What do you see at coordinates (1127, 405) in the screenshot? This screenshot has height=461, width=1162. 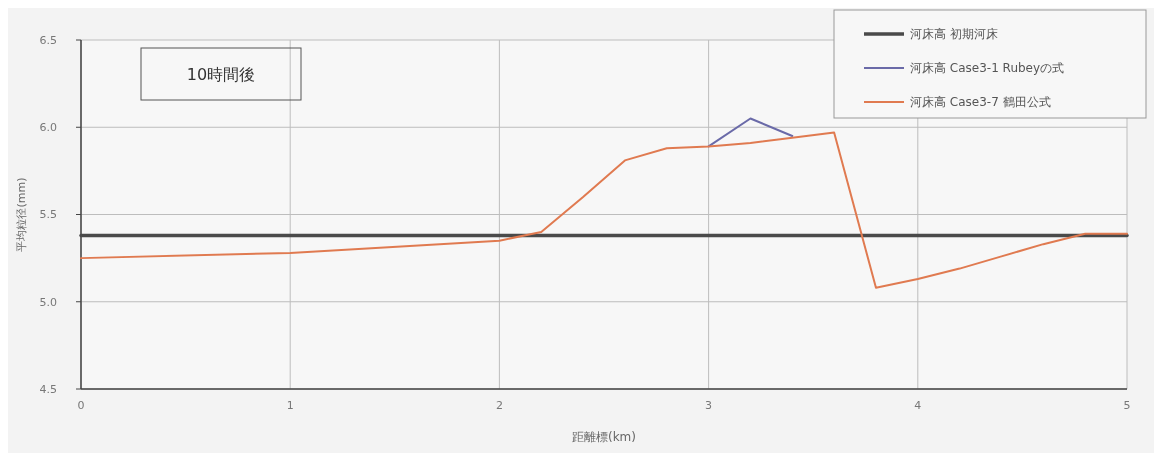 I see `x-tick-label: 5` at bounding box center [1127, 405].